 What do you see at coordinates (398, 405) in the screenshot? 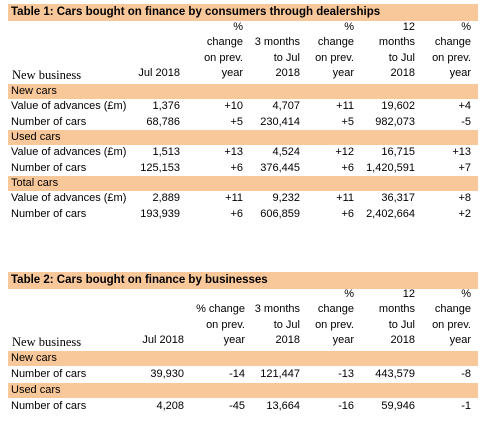
I see `table-cell: 59,946` at bounding box center [398, 405].